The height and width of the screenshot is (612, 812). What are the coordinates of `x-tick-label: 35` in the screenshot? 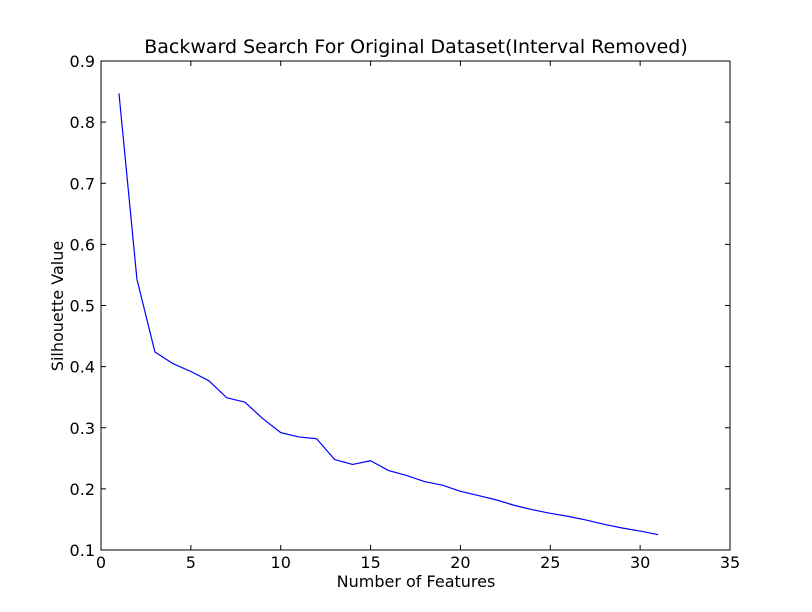 It's located at (730, 562).